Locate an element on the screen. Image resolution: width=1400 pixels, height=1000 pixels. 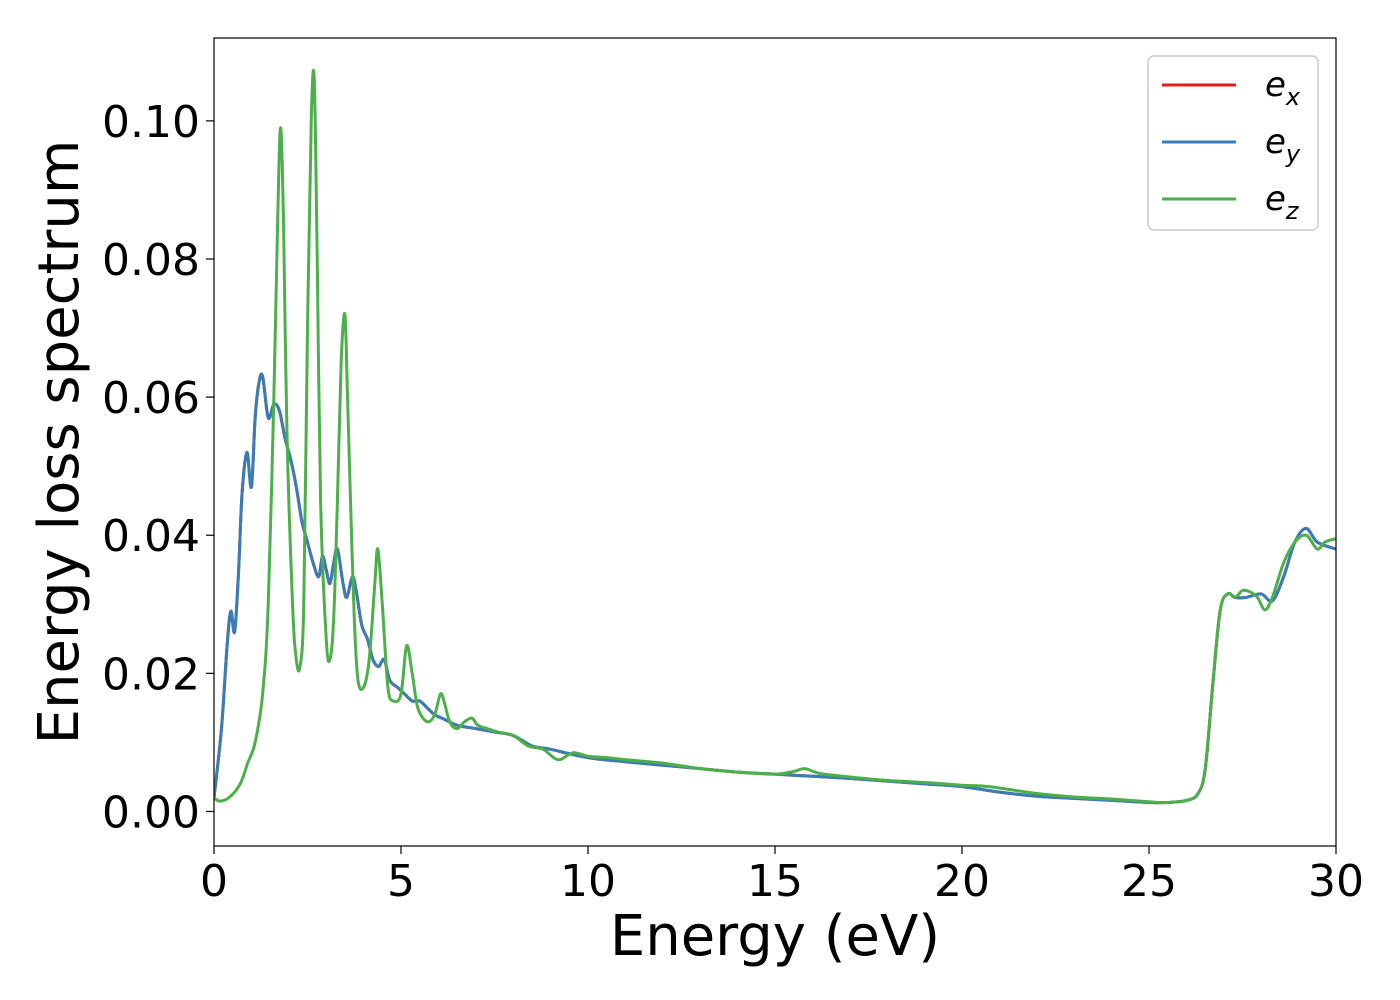
legend-label-y: ey is located at coordinates (1283, 145).